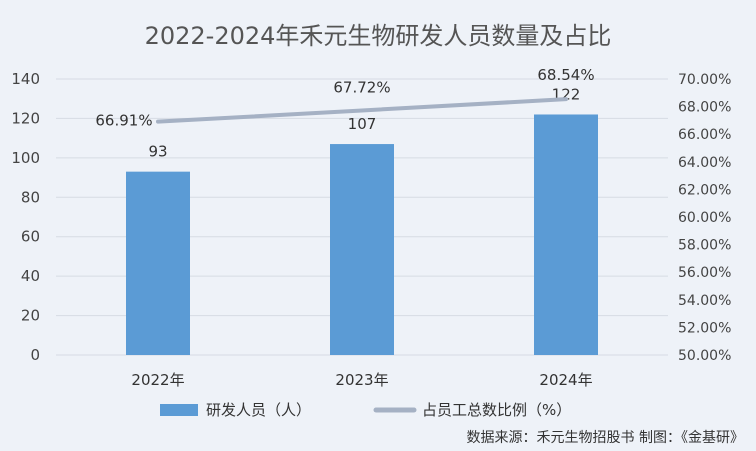  What do you see at coordinates (25, 158) in the screenshot?
I see `left-tick-label: 100` at bounding box center [25, 158].